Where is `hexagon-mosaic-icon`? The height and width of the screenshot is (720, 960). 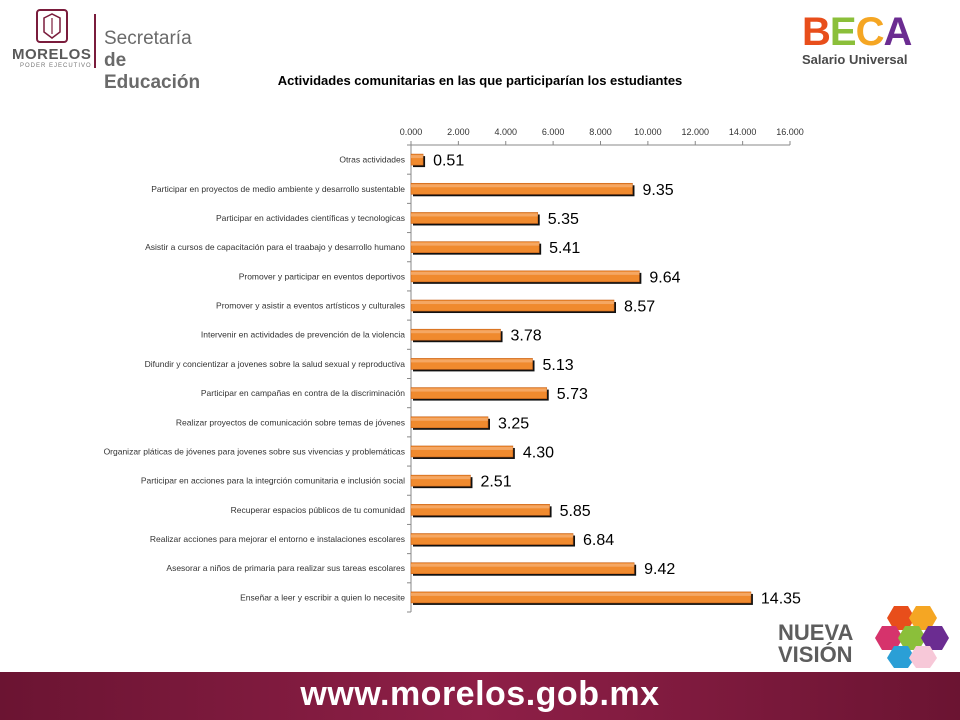
hexagon-mosaic-icon is located at coordinates (912, 637).